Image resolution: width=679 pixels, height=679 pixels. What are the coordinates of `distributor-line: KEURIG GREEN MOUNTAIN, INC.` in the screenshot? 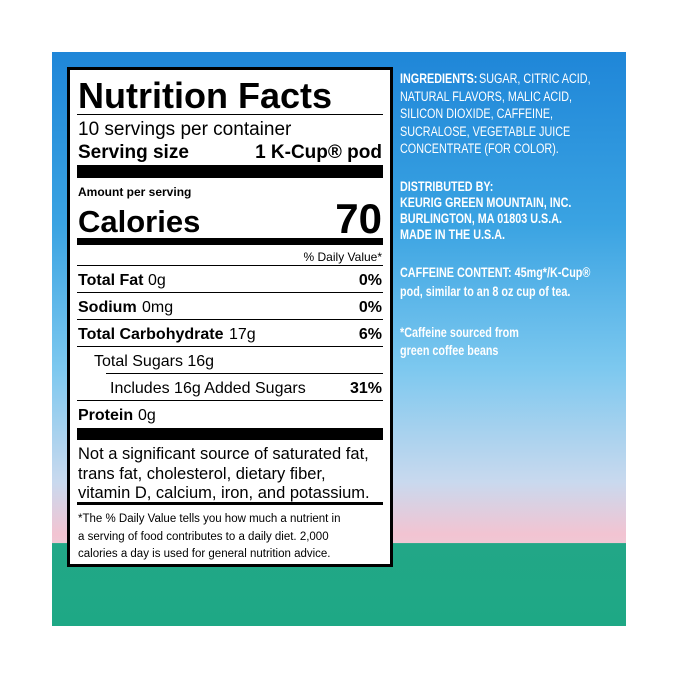 It's located at (486, 202).